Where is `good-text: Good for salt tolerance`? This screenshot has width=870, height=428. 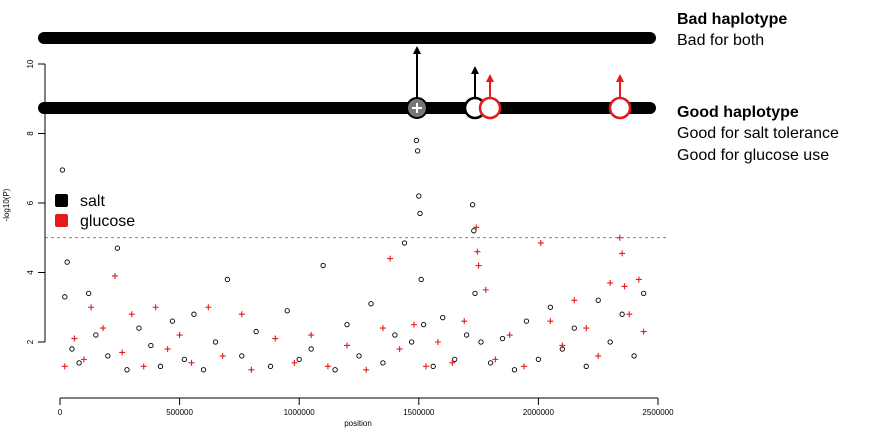
good-text: Good for salt tolerance is located at coordinates (758, 133).